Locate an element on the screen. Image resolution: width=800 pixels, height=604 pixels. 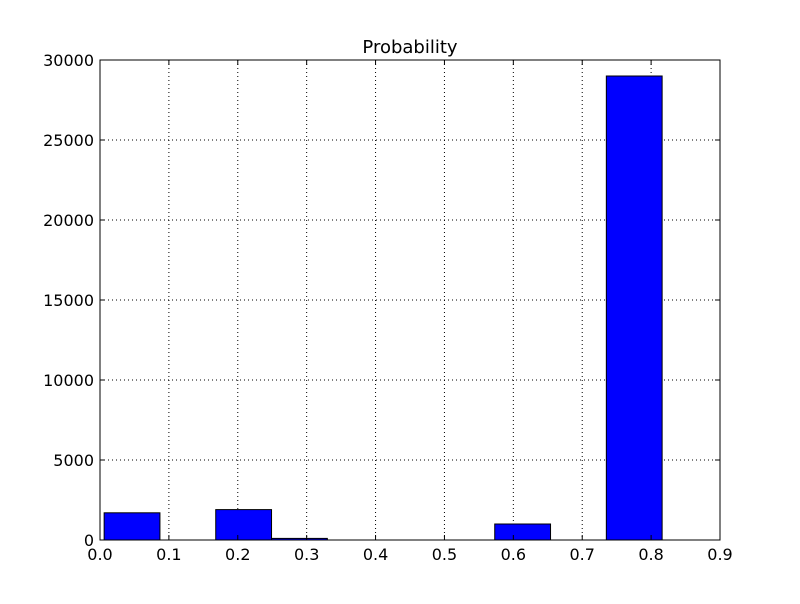
x-tick-label: 0.1 is located at coordinates (168, 554).